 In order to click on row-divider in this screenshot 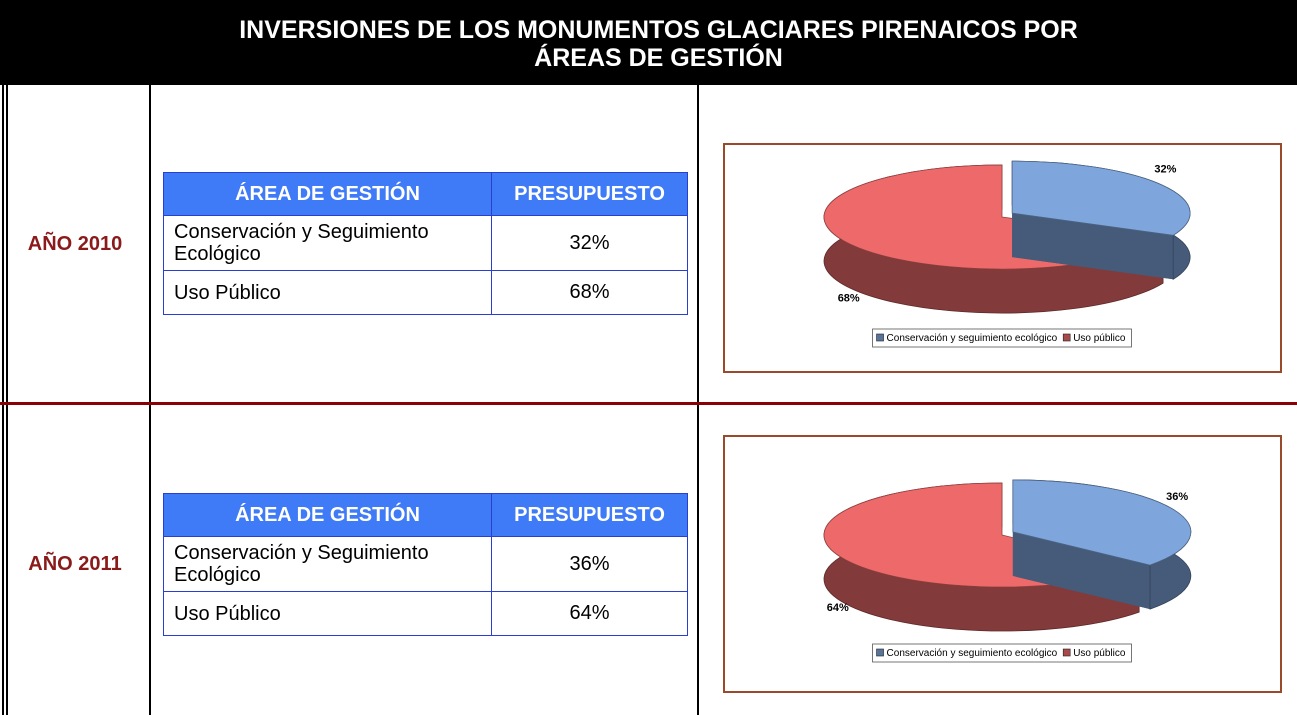, I will do `click(648, 403)`.